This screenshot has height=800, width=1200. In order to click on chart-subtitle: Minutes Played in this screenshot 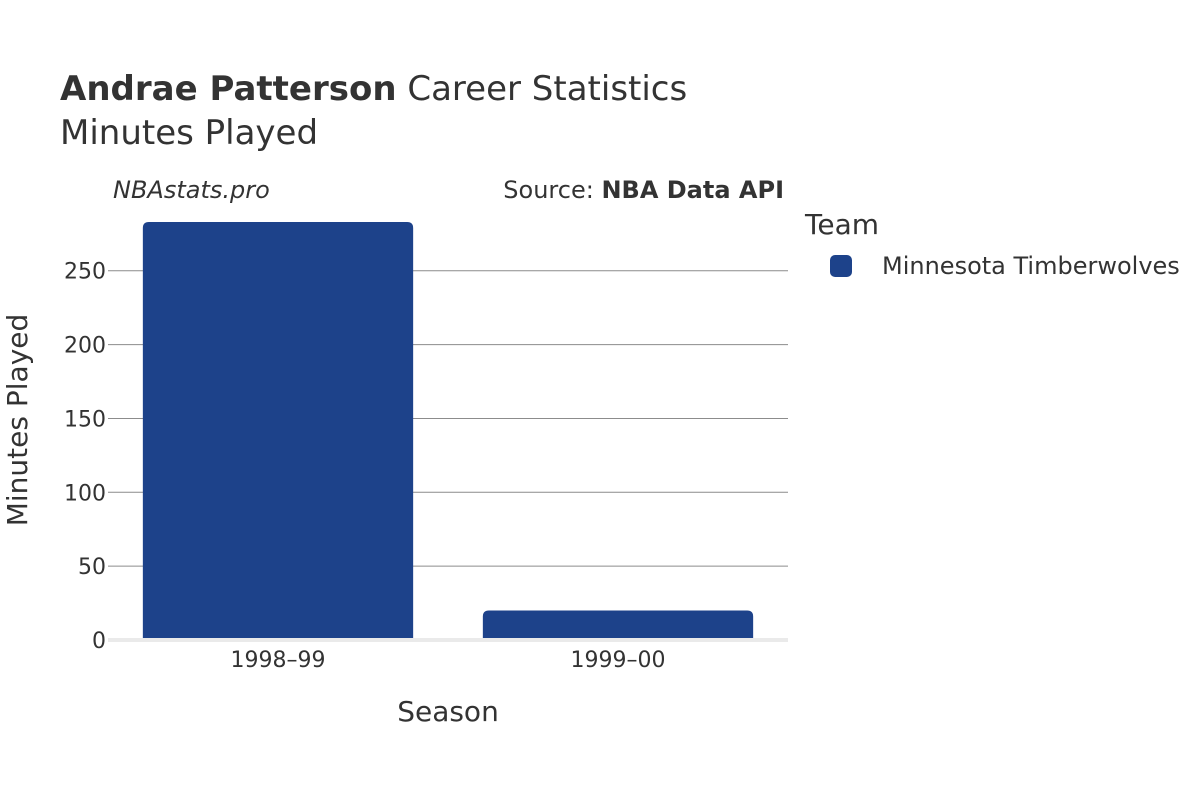, I will do `click(189, 133)`.